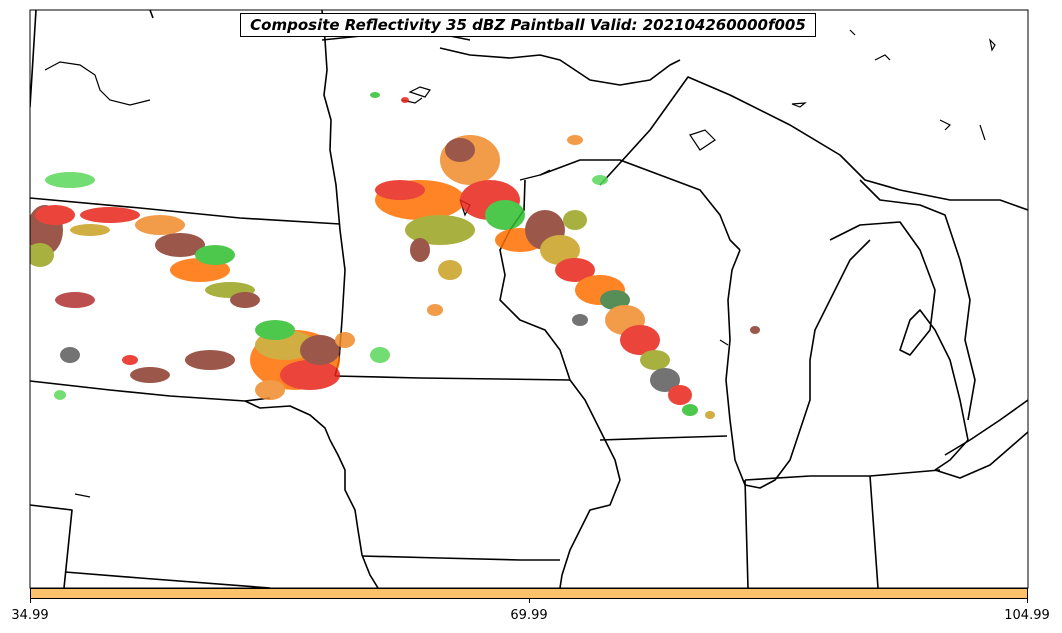 Image resolution: width=1062 pixels, height=633 pixels. What do you see at coordinates (1027, 615) in the screenshot?
I see `colorbar-tick-max: 104.99` at bounding box center [1027, 615].